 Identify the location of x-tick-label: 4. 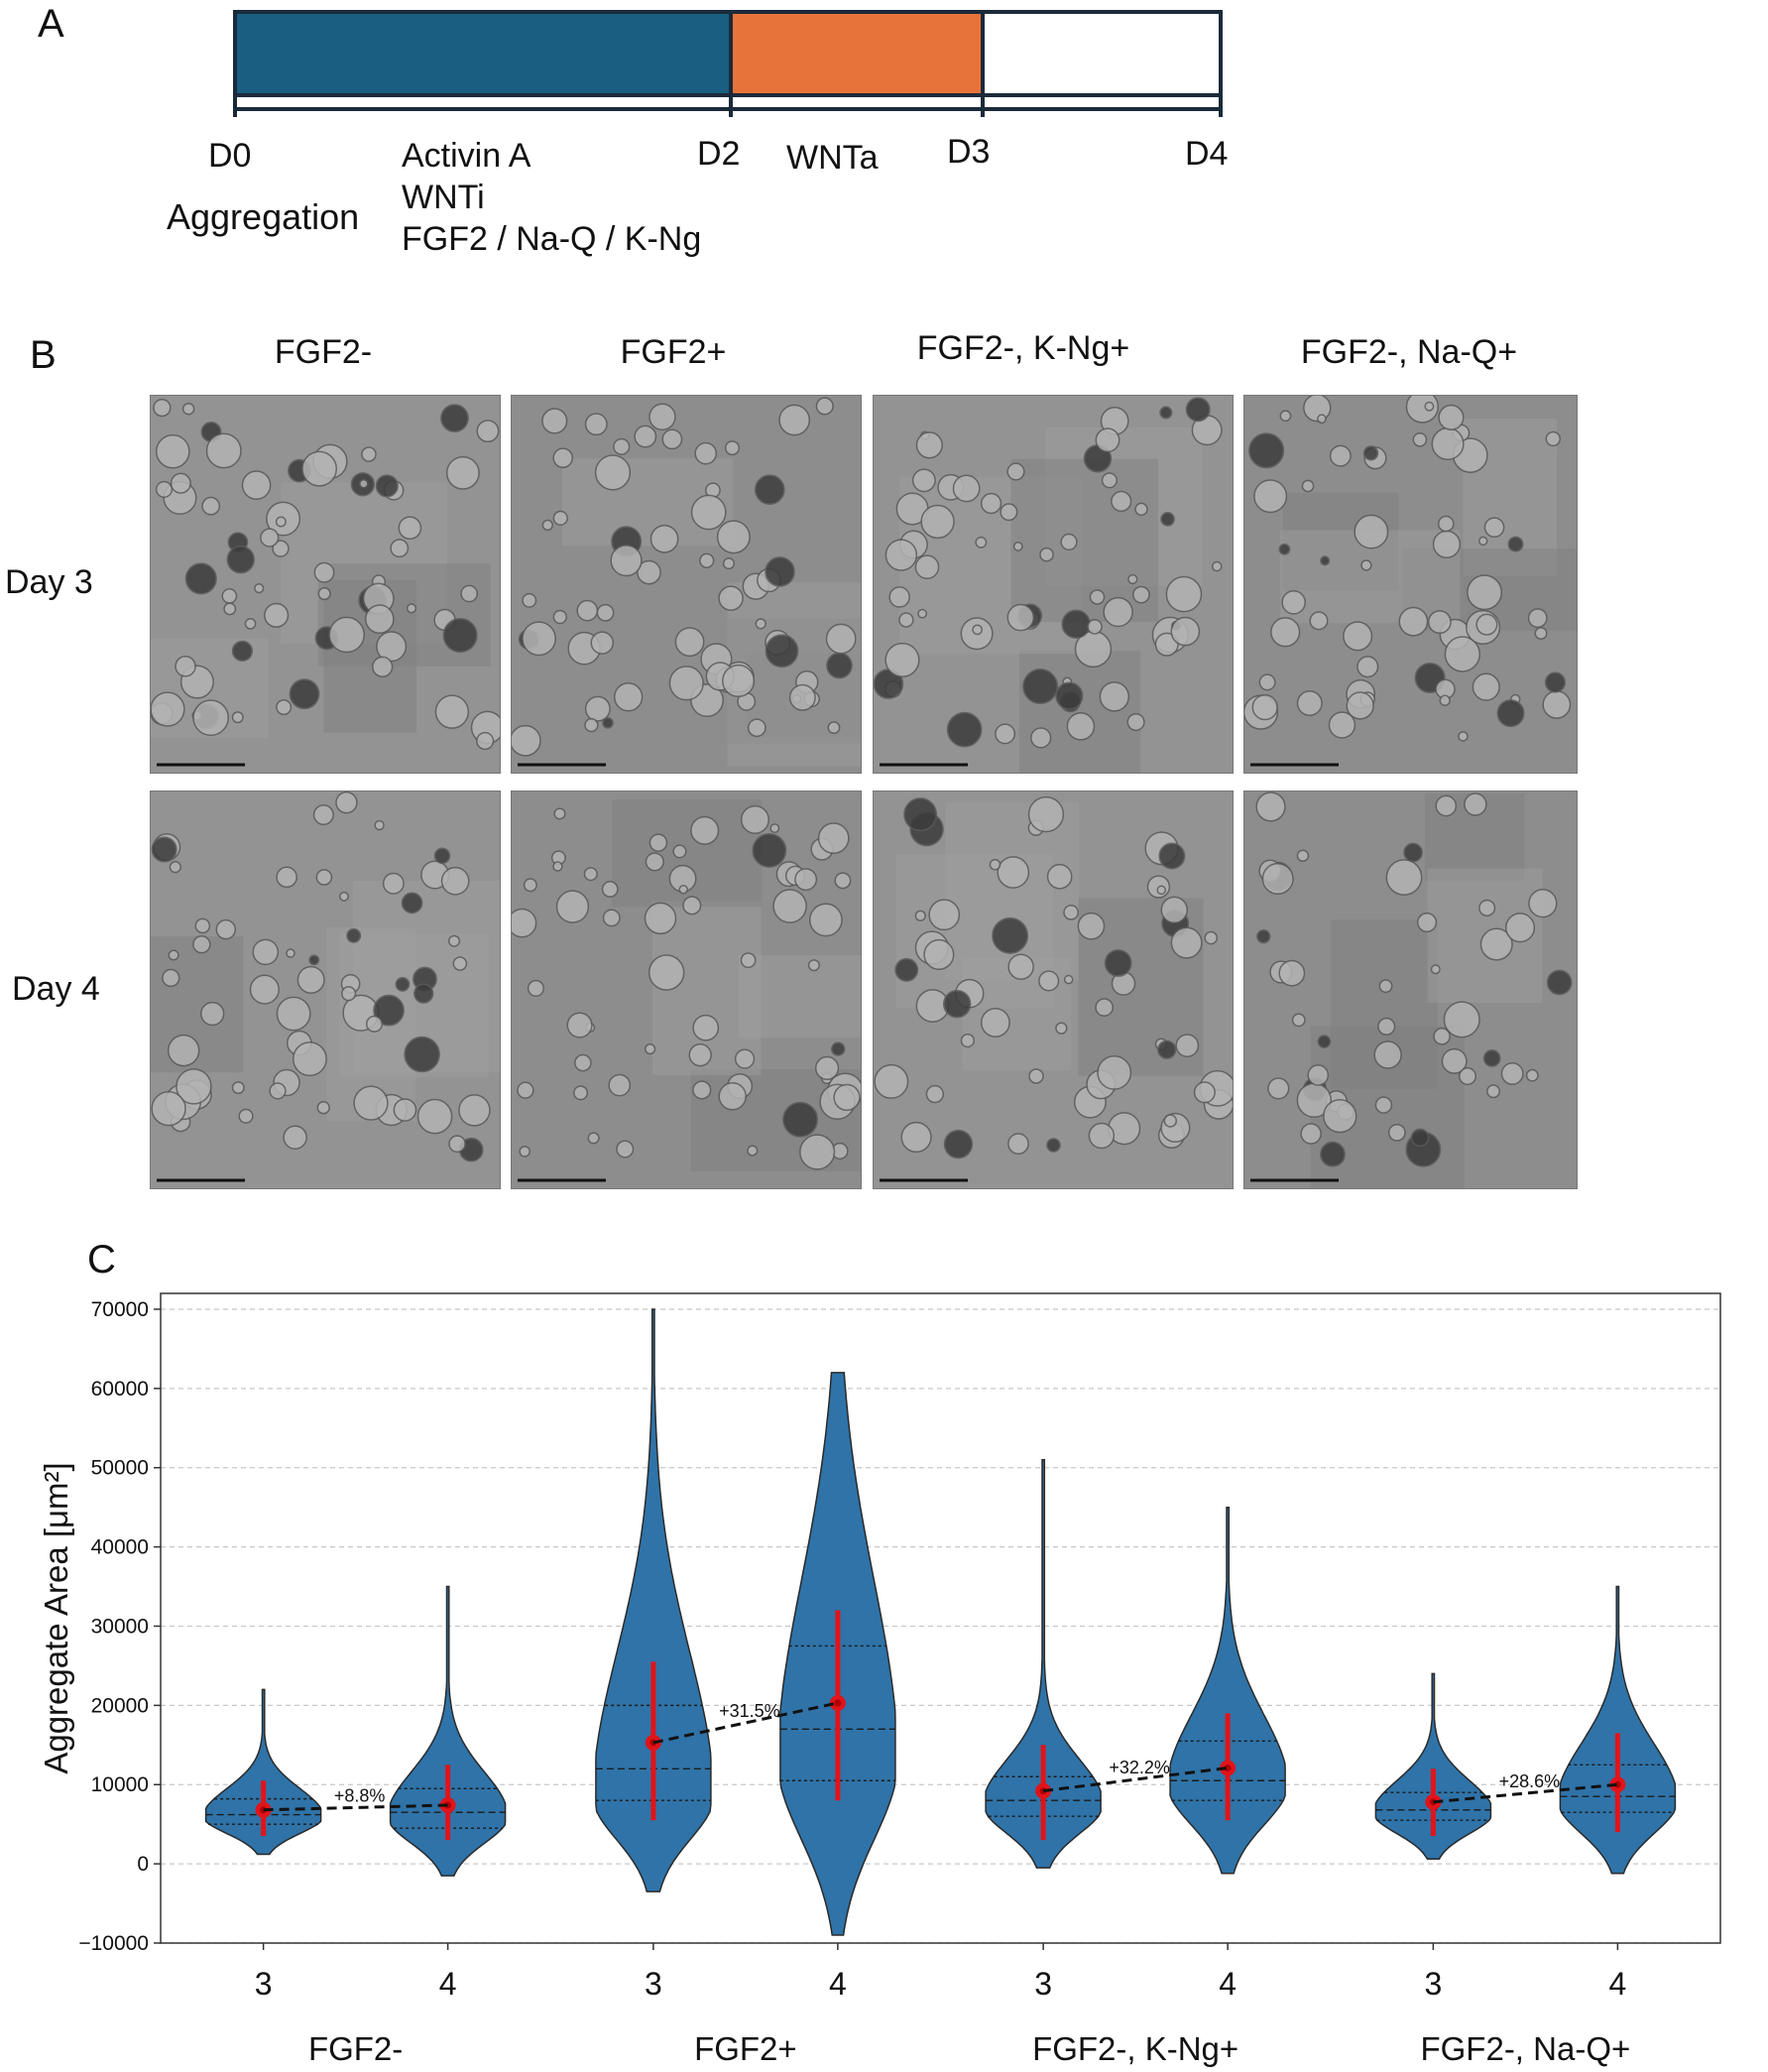
(838, 1984).